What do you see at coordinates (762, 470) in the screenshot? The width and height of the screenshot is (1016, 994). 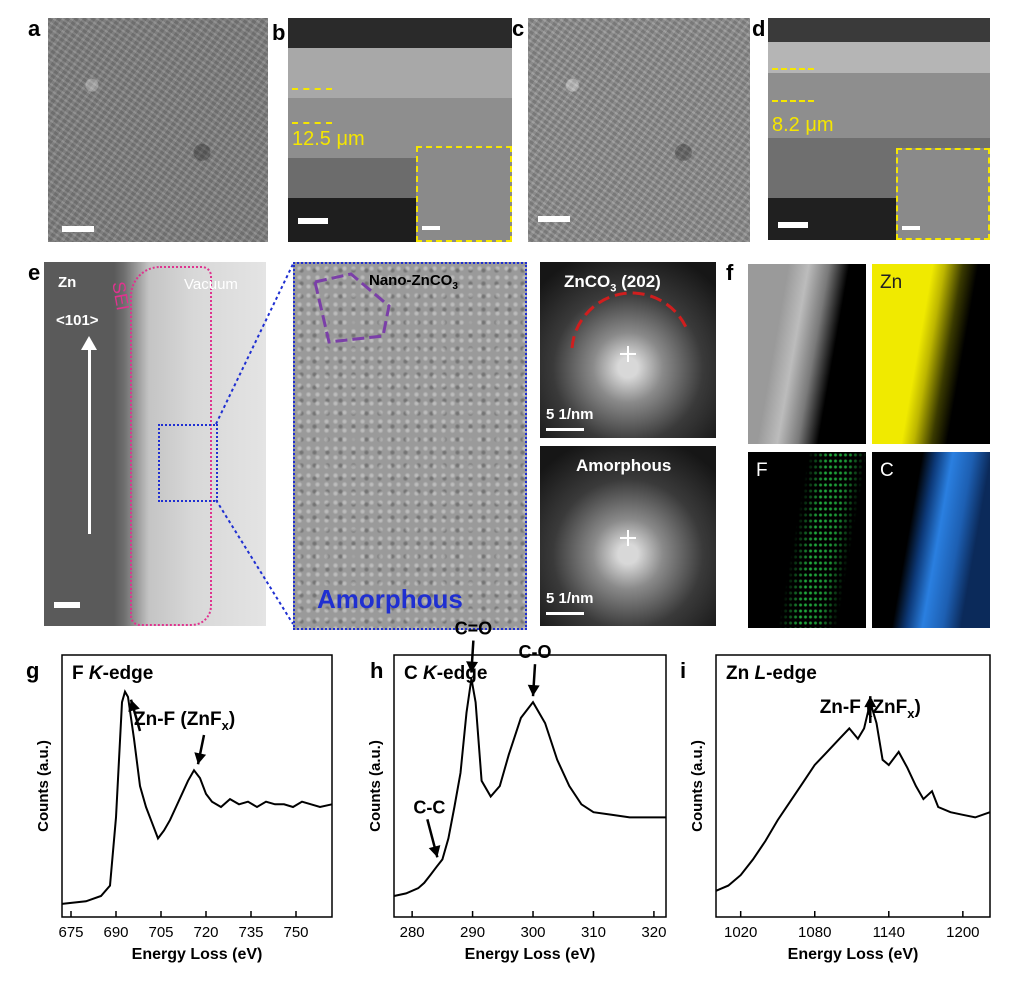 I see `map-f-label: F` at bounding box center [762, 470].